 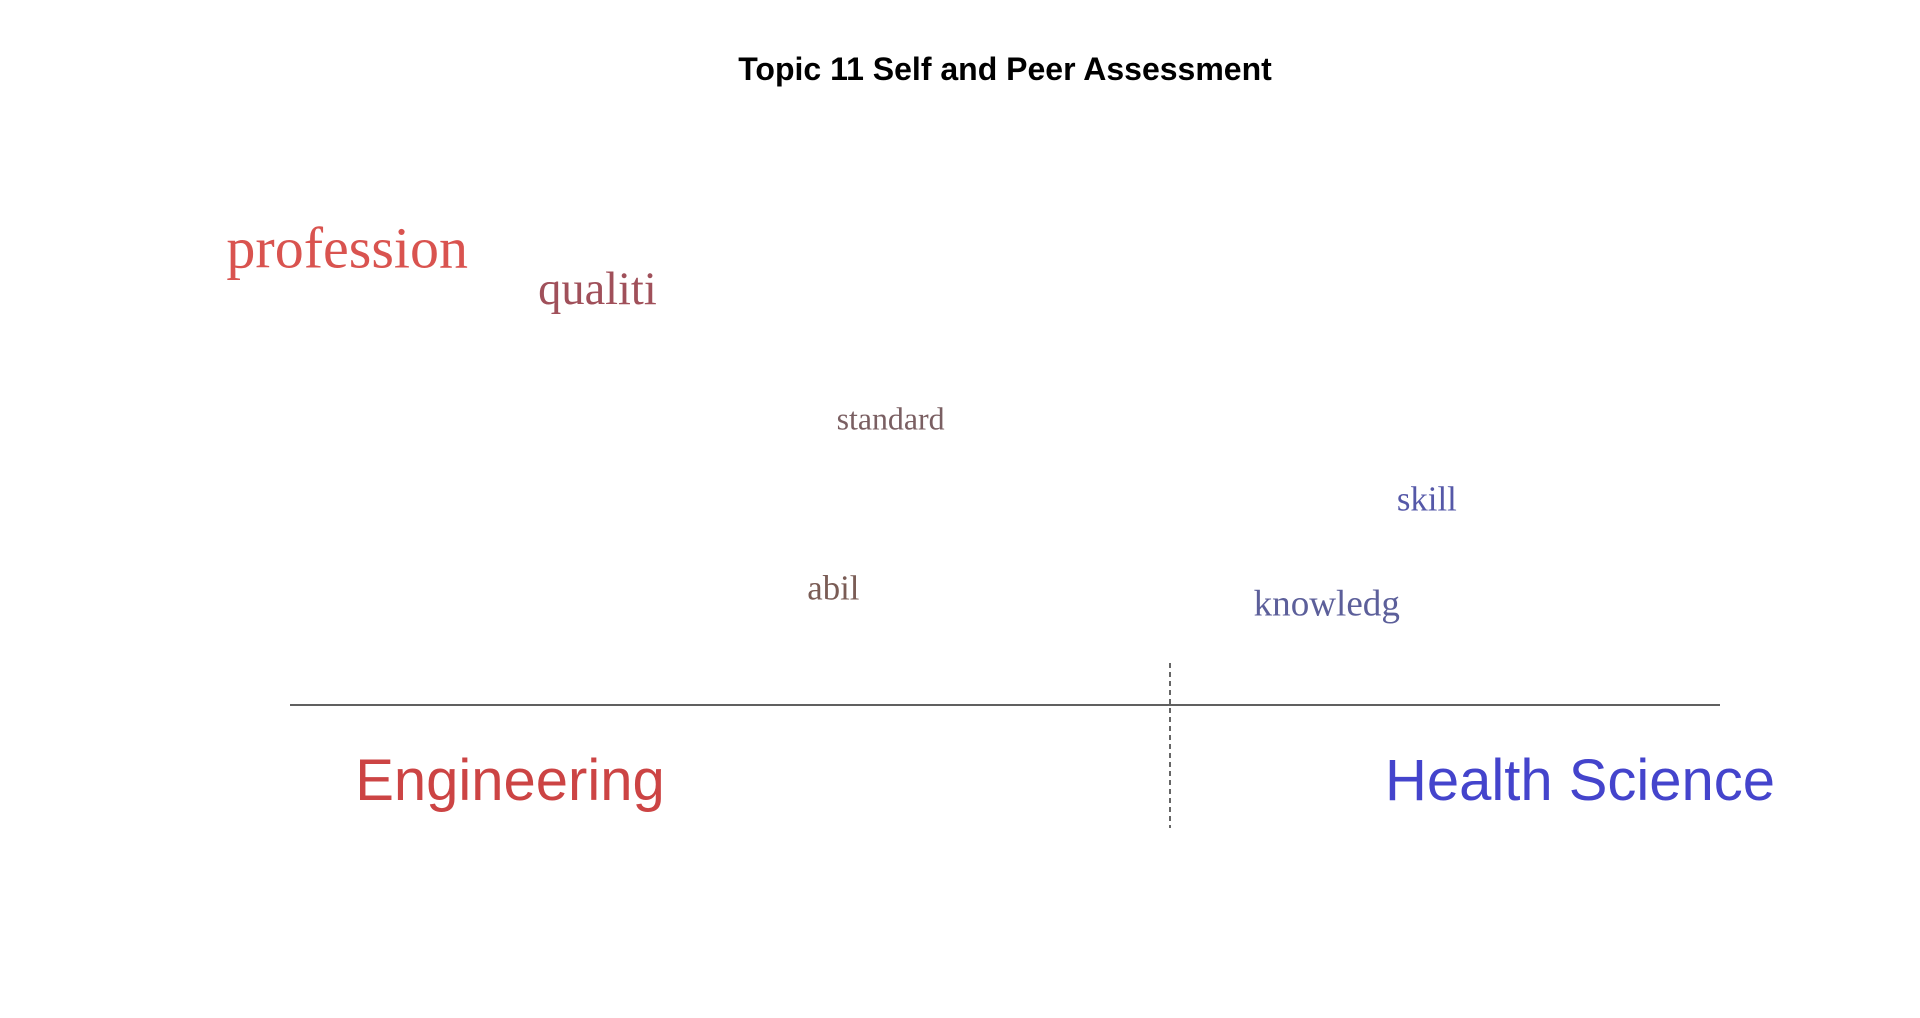 I want to click on term-qualiti: qualiti, so click(x=597, y=289).